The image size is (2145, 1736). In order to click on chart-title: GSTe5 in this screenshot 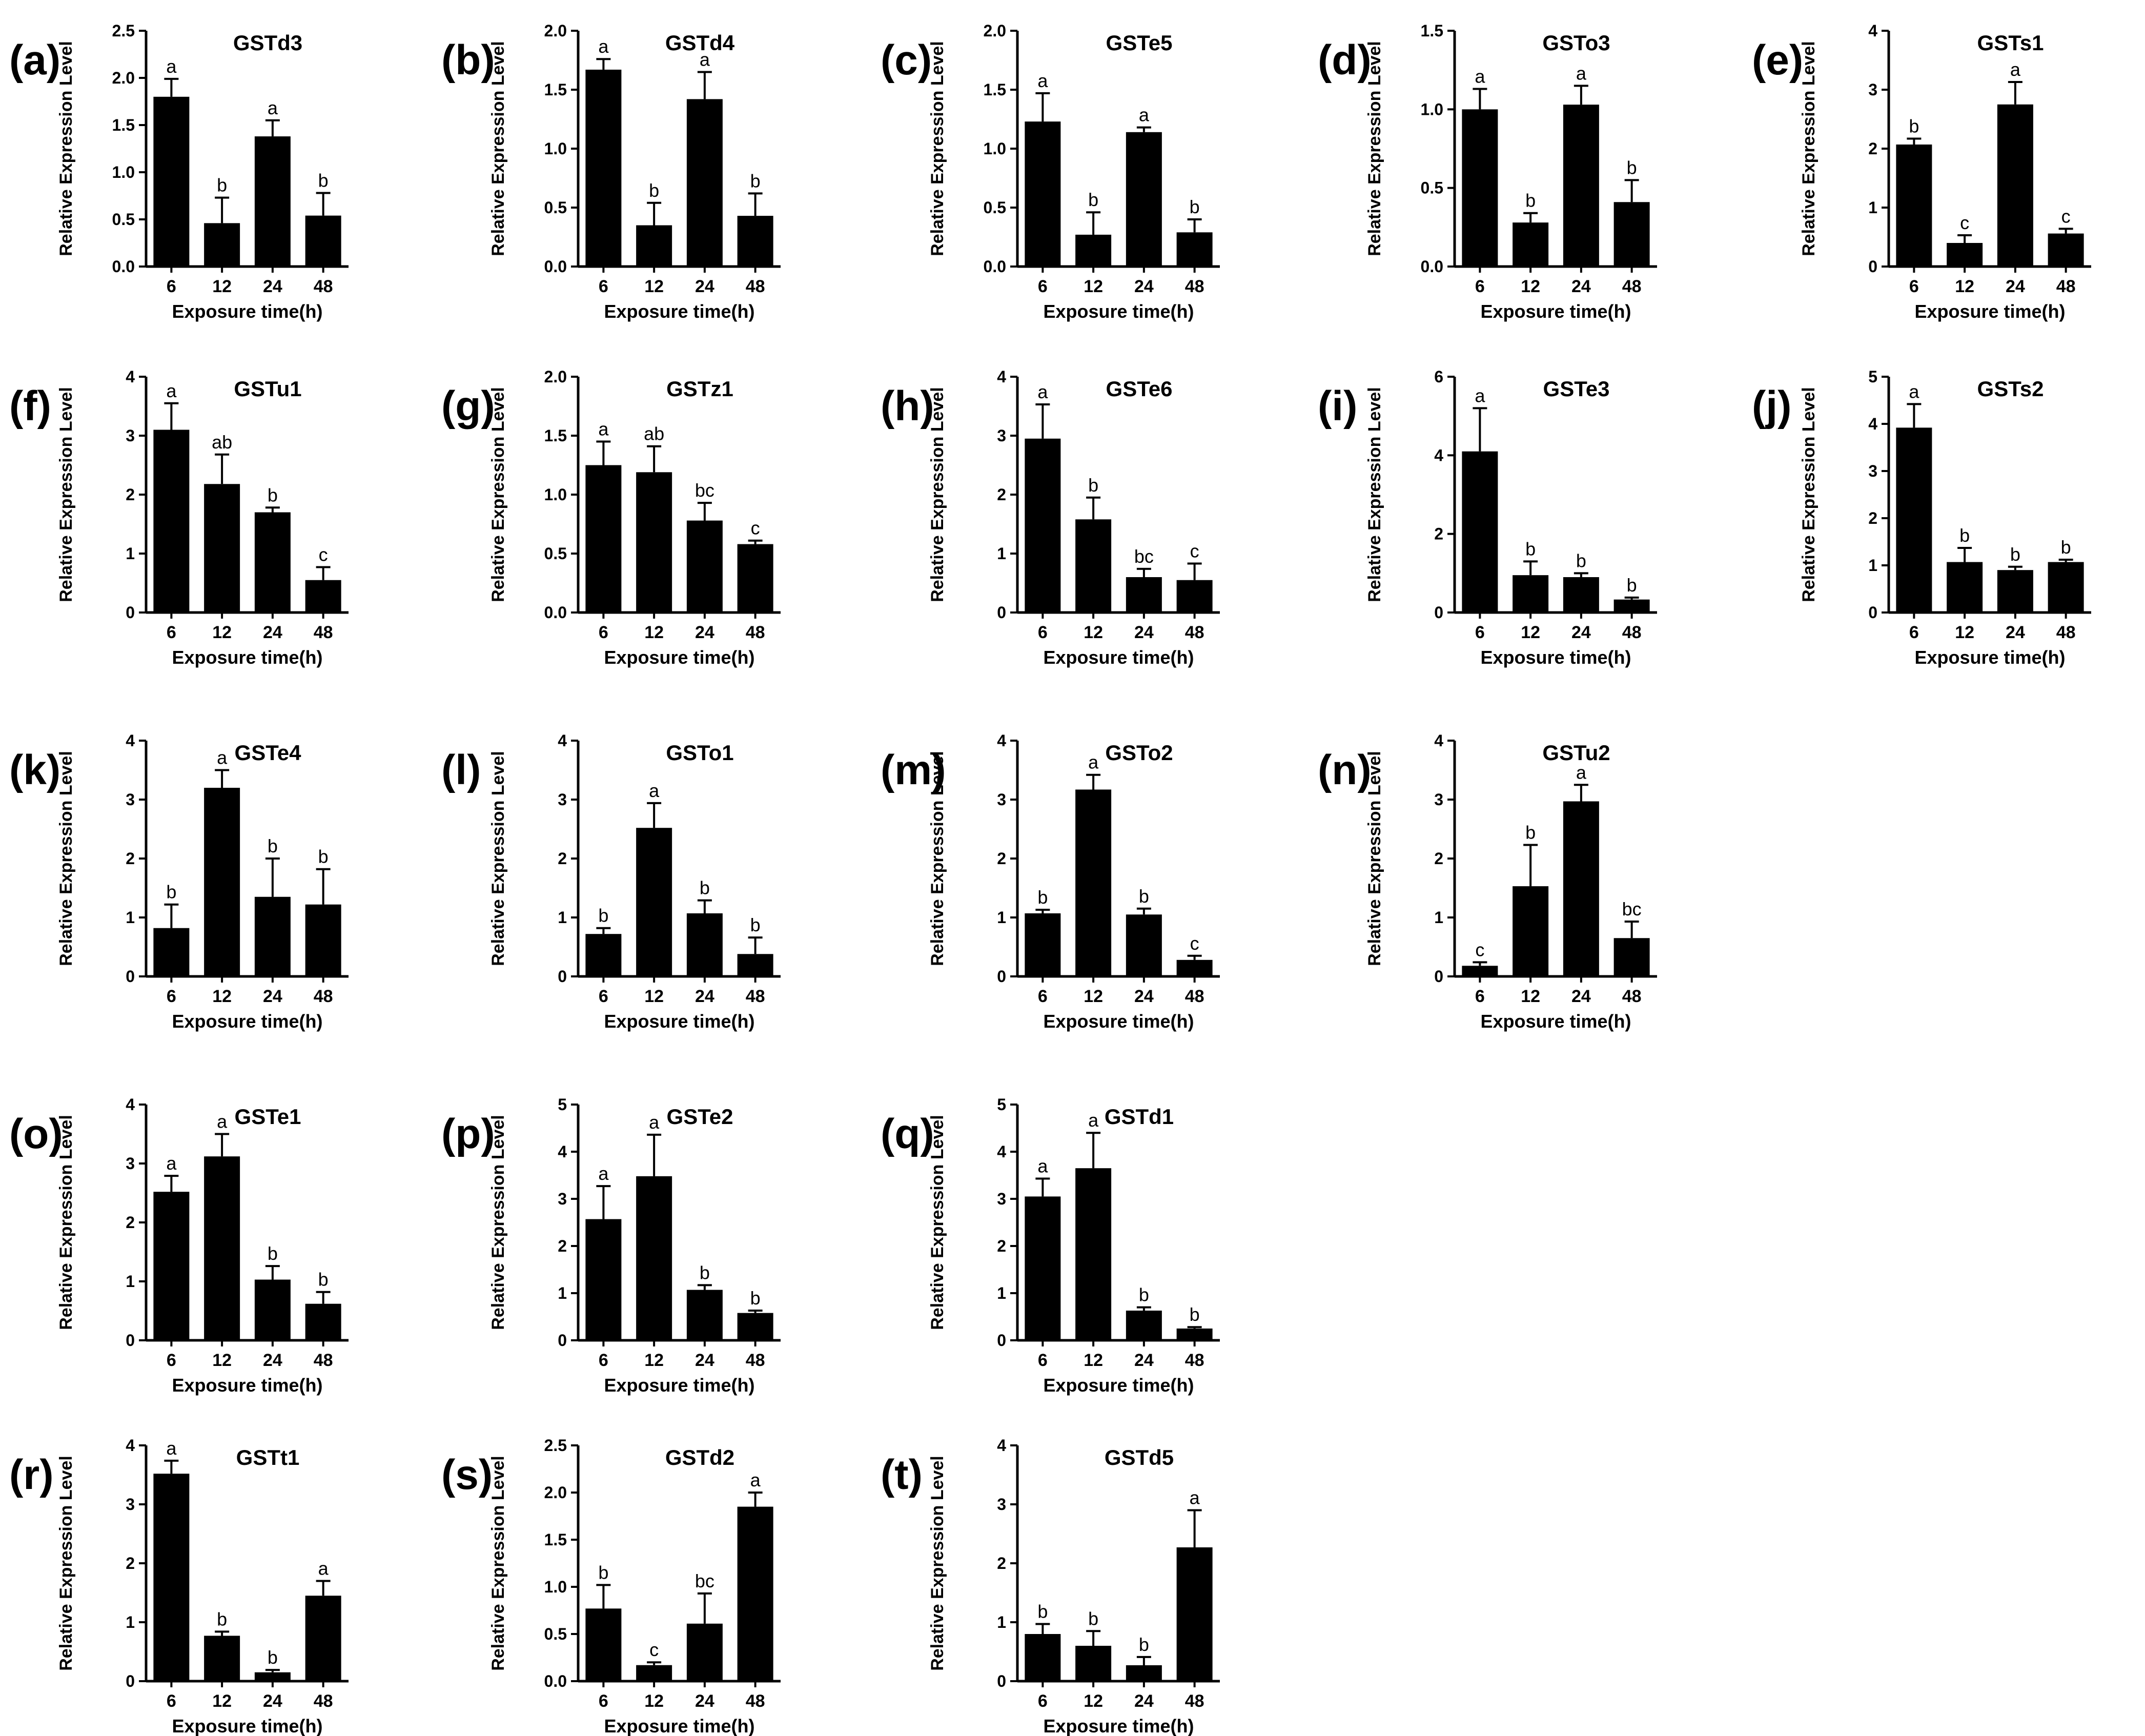, I will do `click(1139, 43)`.